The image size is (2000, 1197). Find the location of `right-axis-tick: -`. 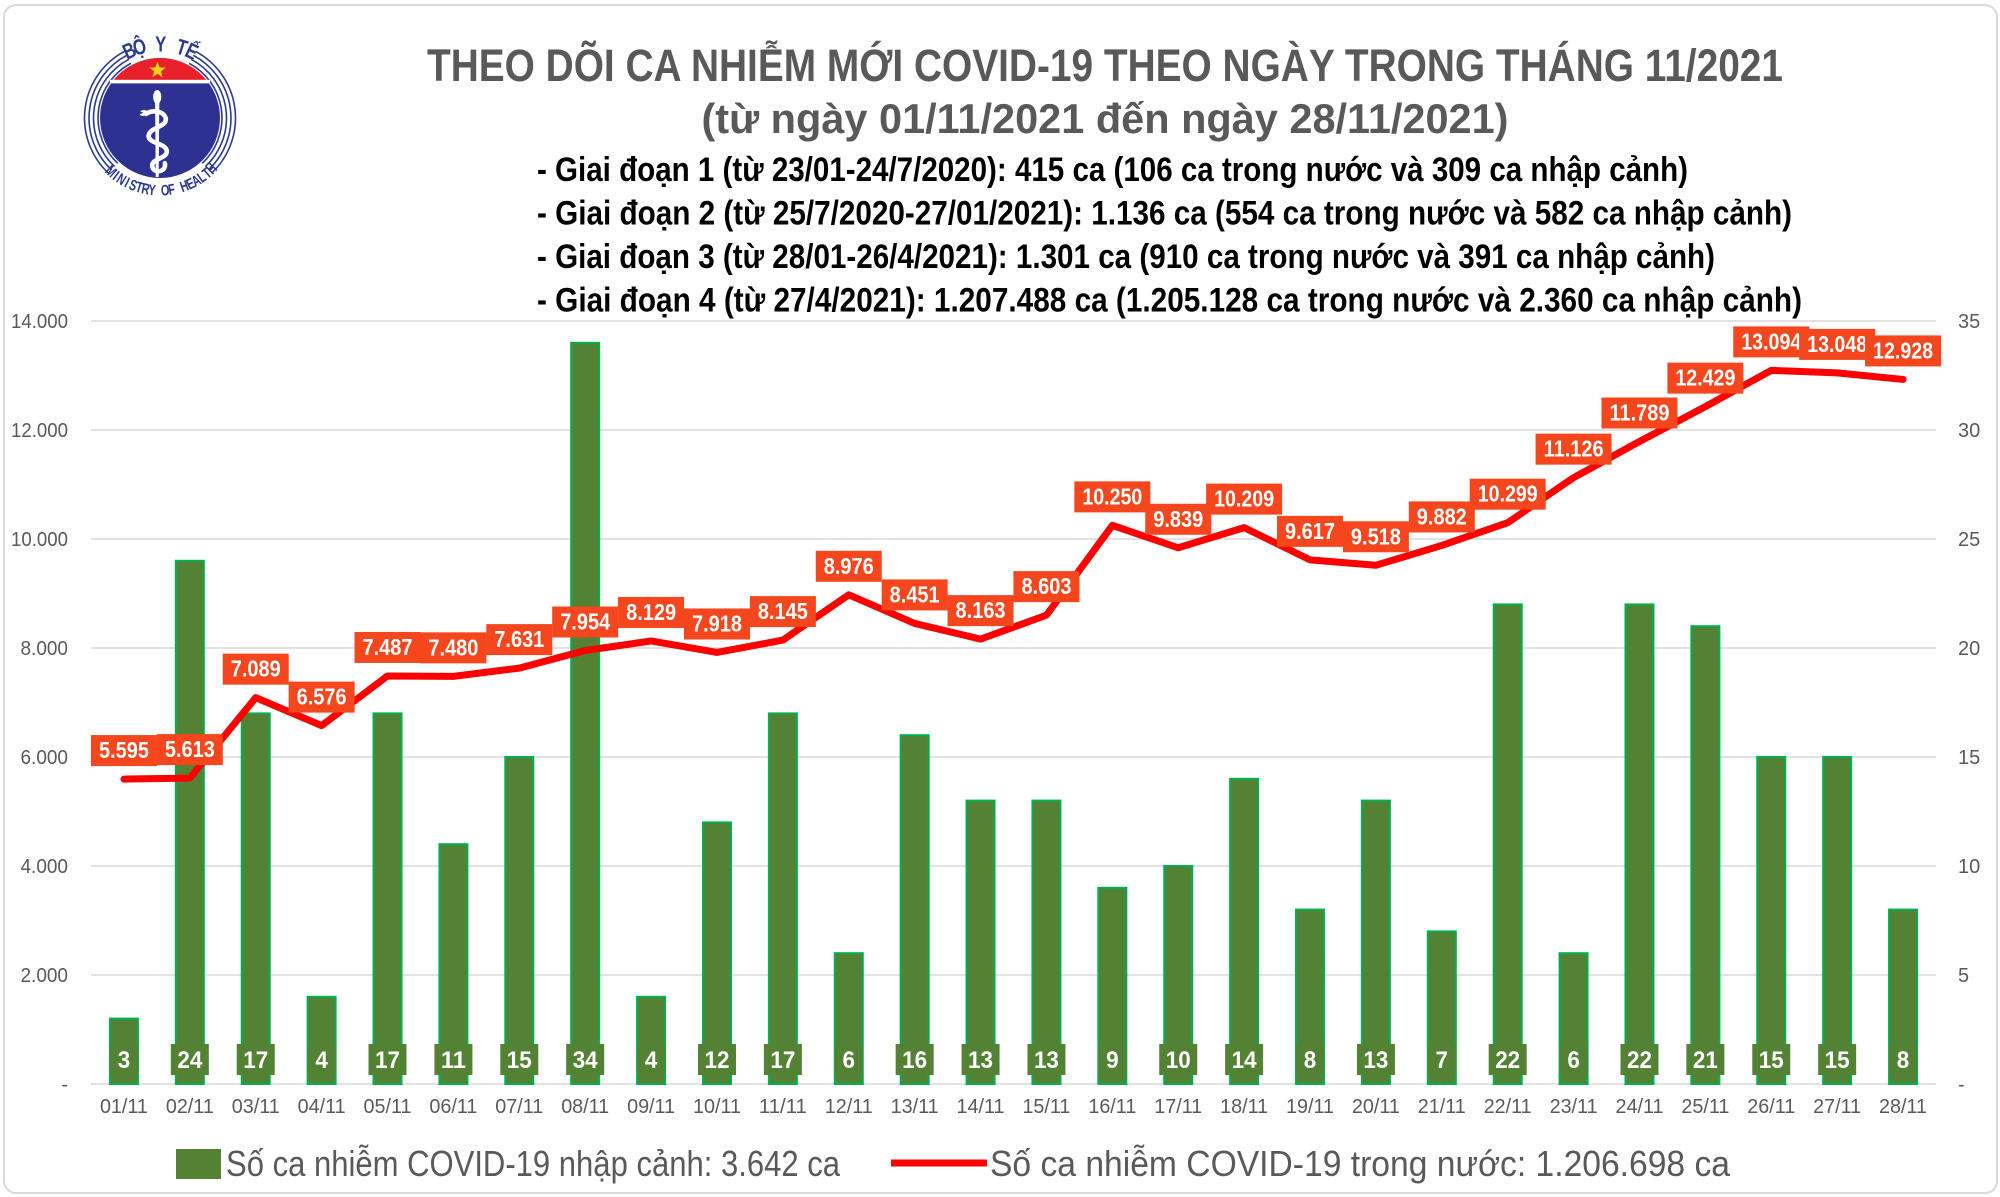

right-axis-tick: - is located at coordinates (1961, 1085).